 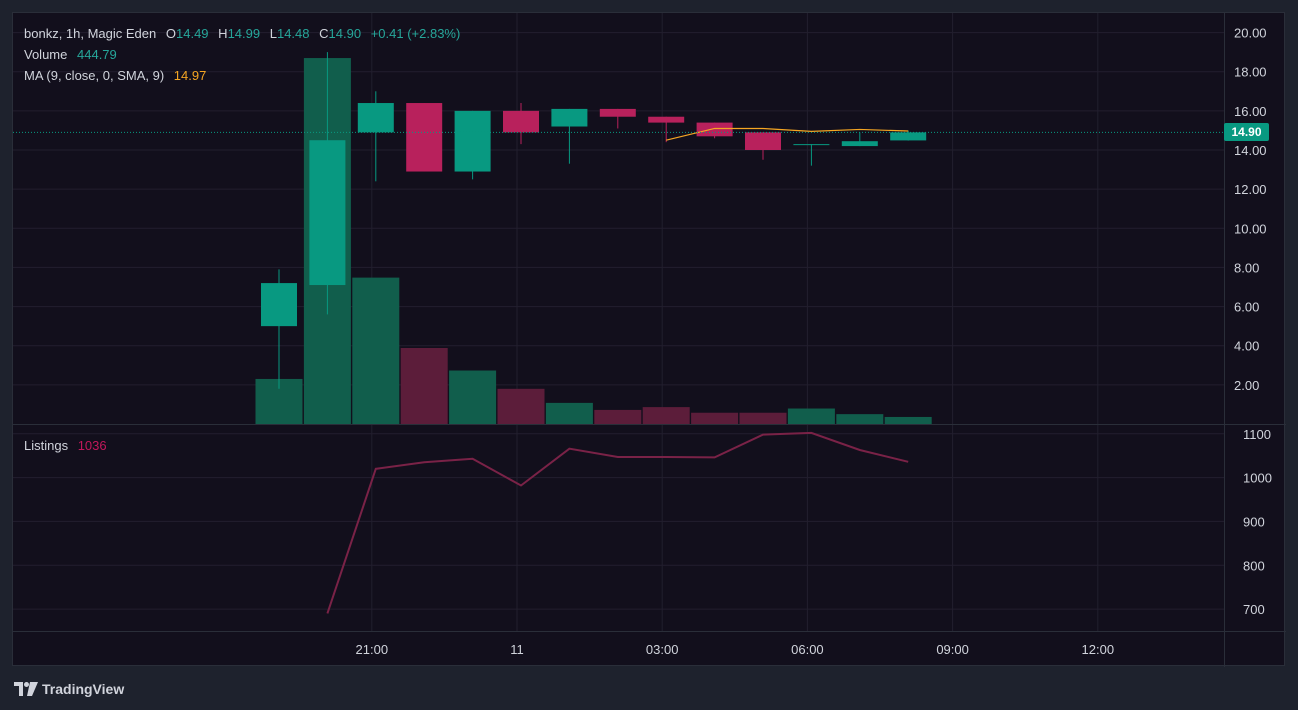 I want to click on close-value: 14.90, so click(x=345, y=33).